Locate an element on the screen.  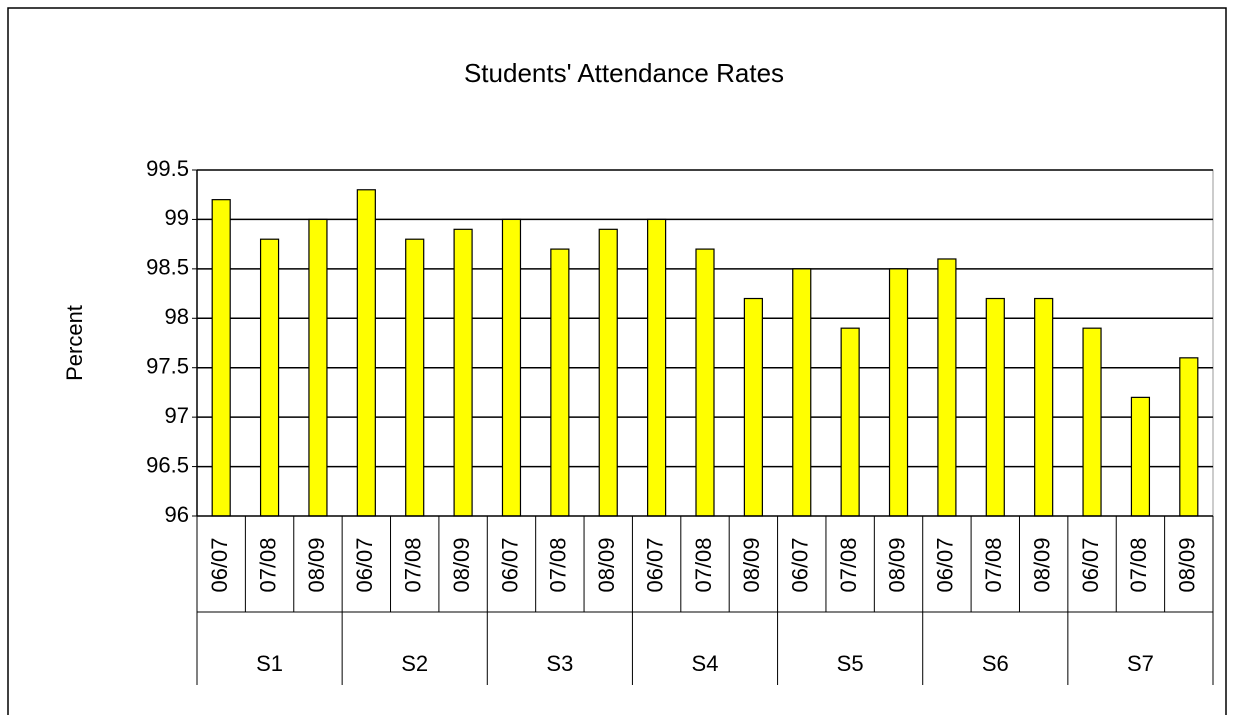
y-tick-label: 98.5 is located at coordinates (167, 267).